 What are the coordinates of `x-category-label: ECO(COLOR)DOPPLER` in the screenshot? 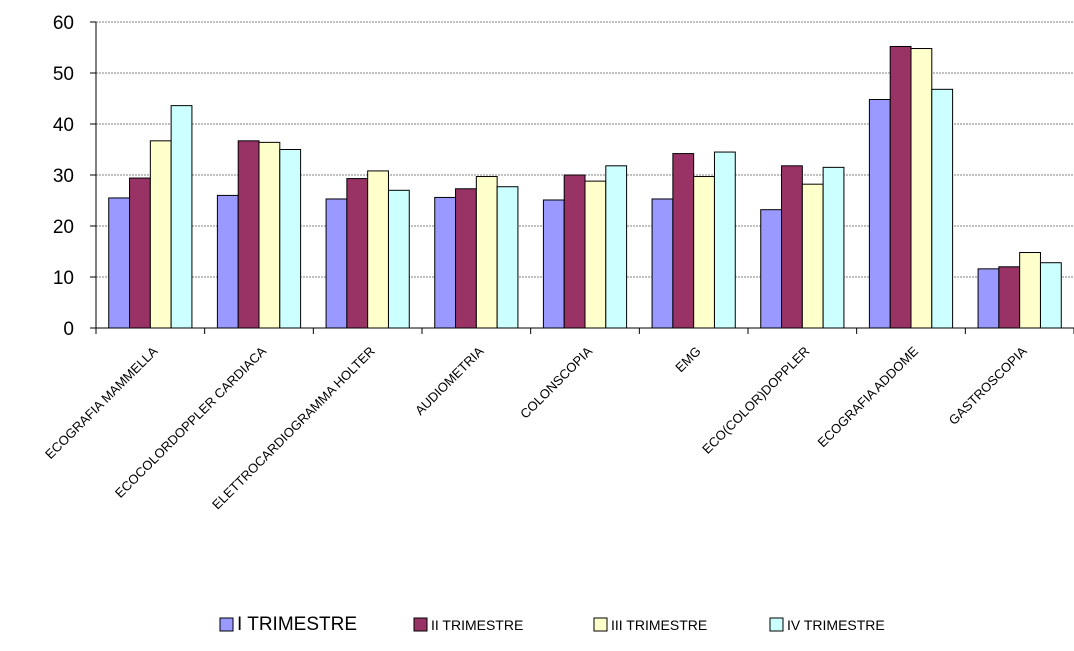 It's located at (755, 400).